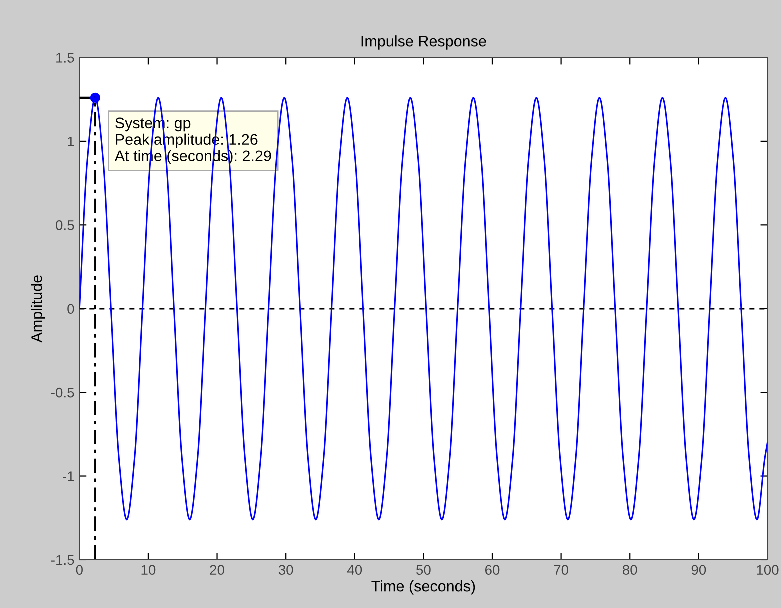 The height and width of the screenshot is (608, 781). What do you see at coordinates (65, 225) in the screenshot?
I see `y-tick-label: 0.5` at bounding box center [65, 225].